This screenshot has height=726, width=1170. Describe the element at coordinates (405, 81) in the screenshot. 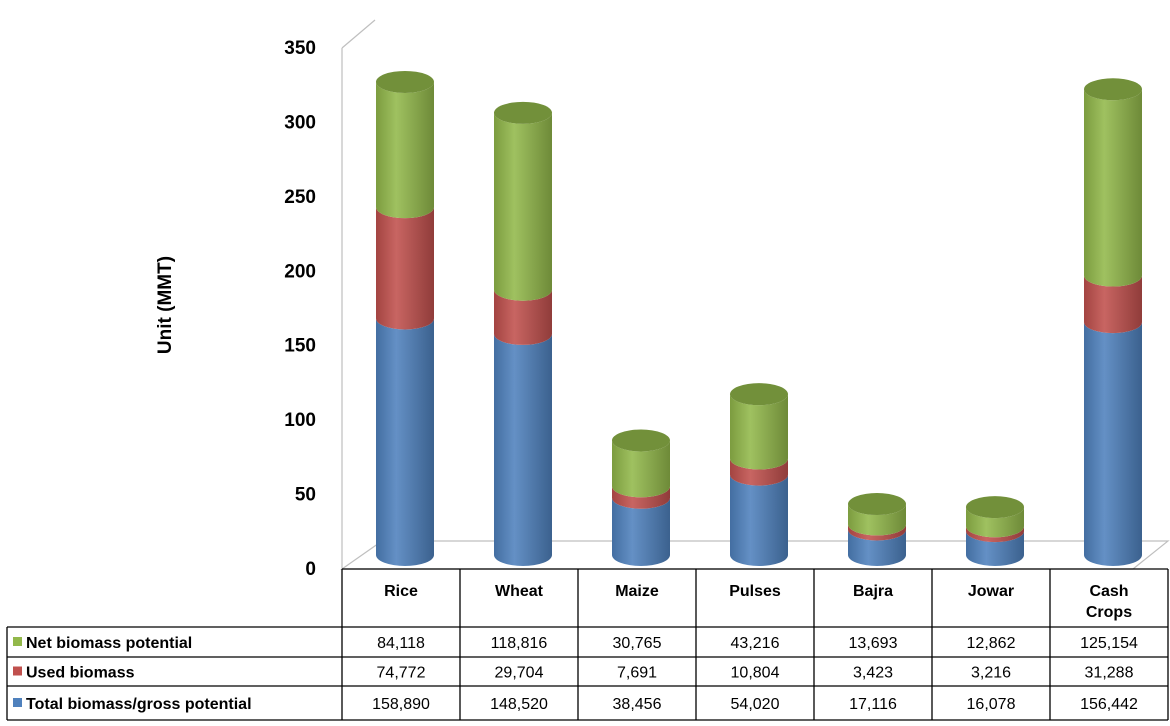

I see `bar-top-rice` at that location.